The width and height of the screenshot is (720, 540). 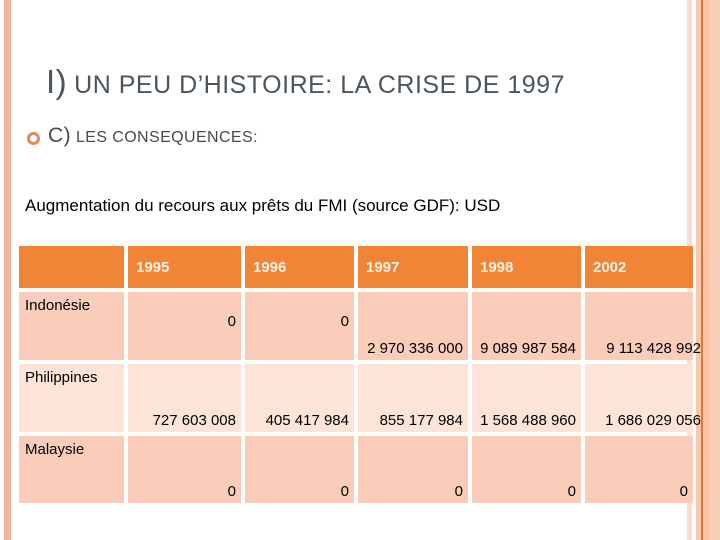 What do you see at coordinates (7, 270) in the screenshot?
I see `left-accent-bar` at bounding box center [7, 270].